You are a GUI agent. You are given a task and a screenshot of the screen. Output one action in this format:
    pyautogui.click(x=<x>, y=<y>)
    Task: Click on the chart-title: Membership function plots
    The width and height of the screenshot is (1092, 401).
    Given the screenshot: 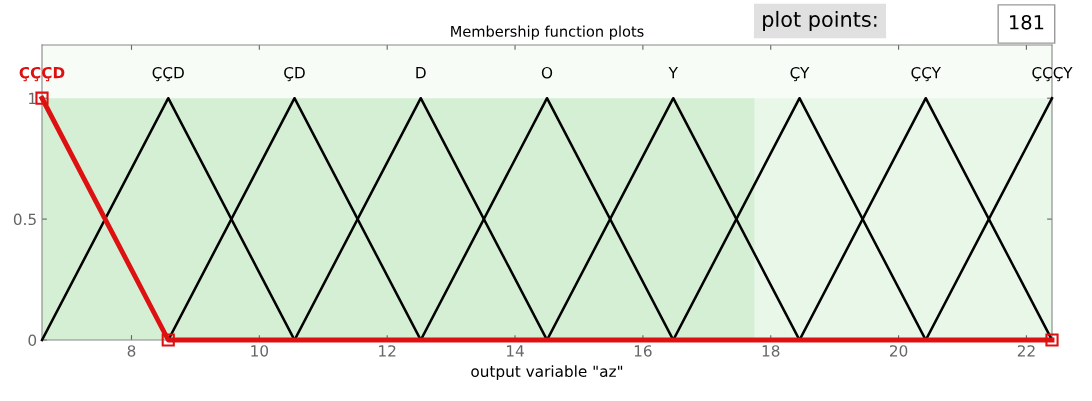 What is the action you would take?
    pyautogui.click(x=547, y=32)
    